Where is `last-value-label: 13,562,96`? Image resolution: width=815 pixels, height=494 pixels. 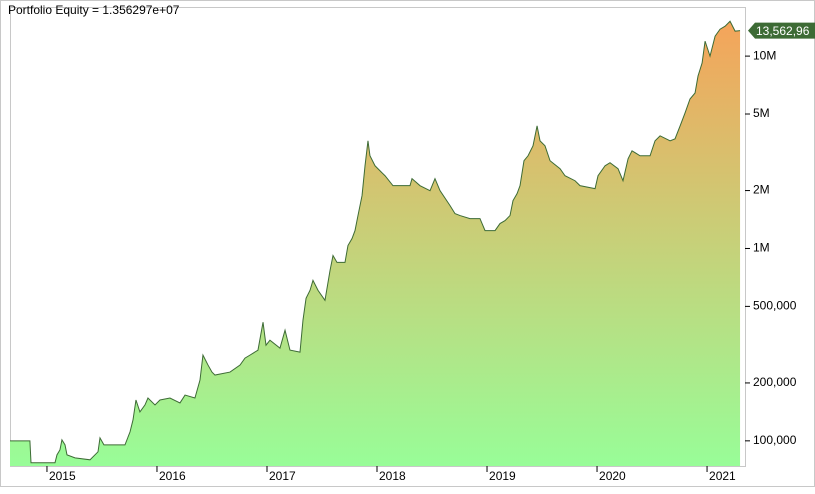
last-value-label: 13,562,96 is located at coordinates (783, 31).